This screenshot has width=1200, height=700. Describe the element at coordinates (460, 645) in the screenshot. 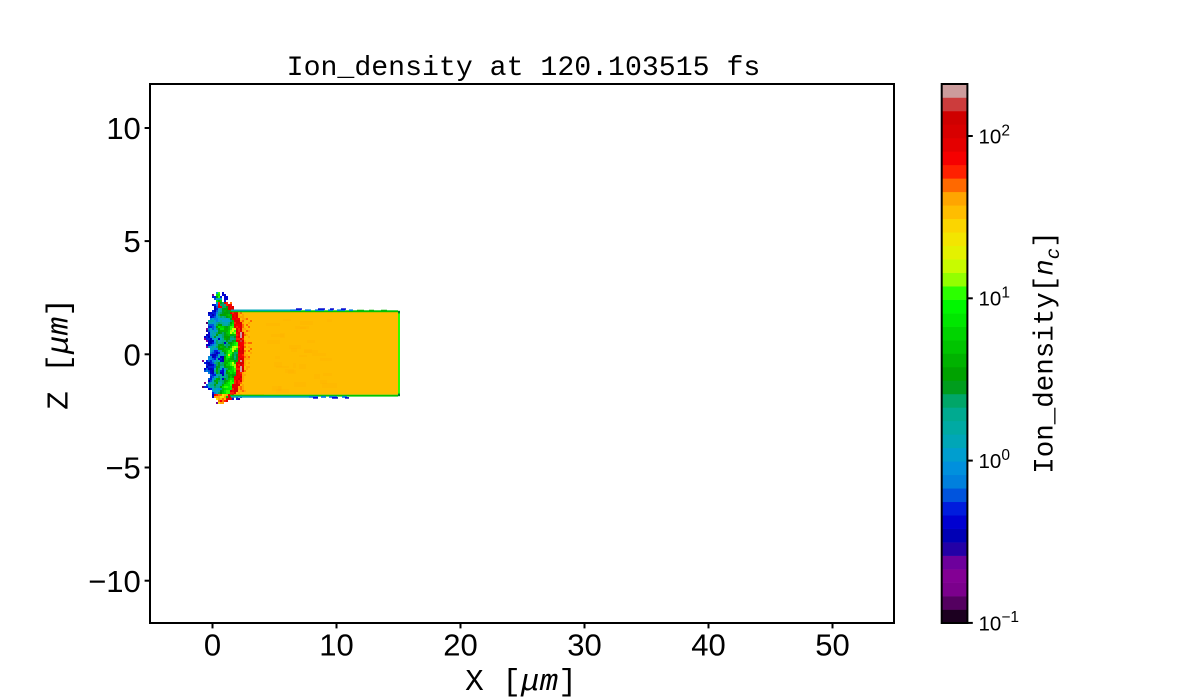

I see `svg-text: 20` at that location.